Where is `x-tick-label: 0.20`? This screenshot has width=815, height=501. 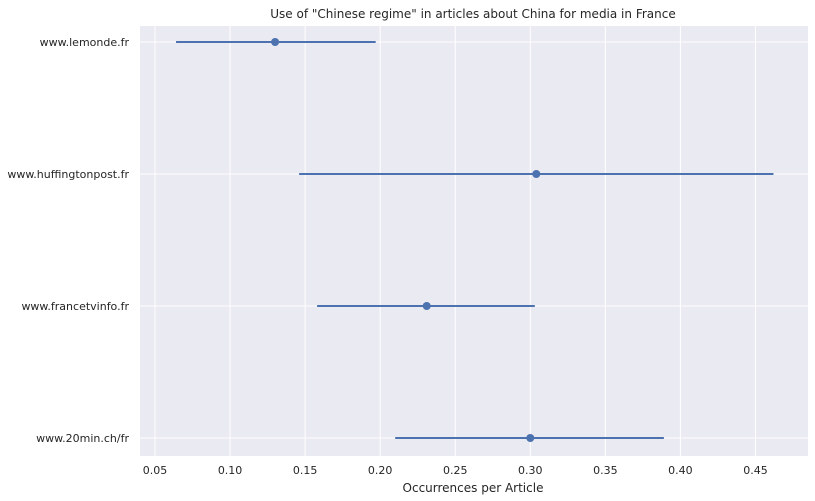 x-tick-label: 0.20 is located at coordinates (380, 470).